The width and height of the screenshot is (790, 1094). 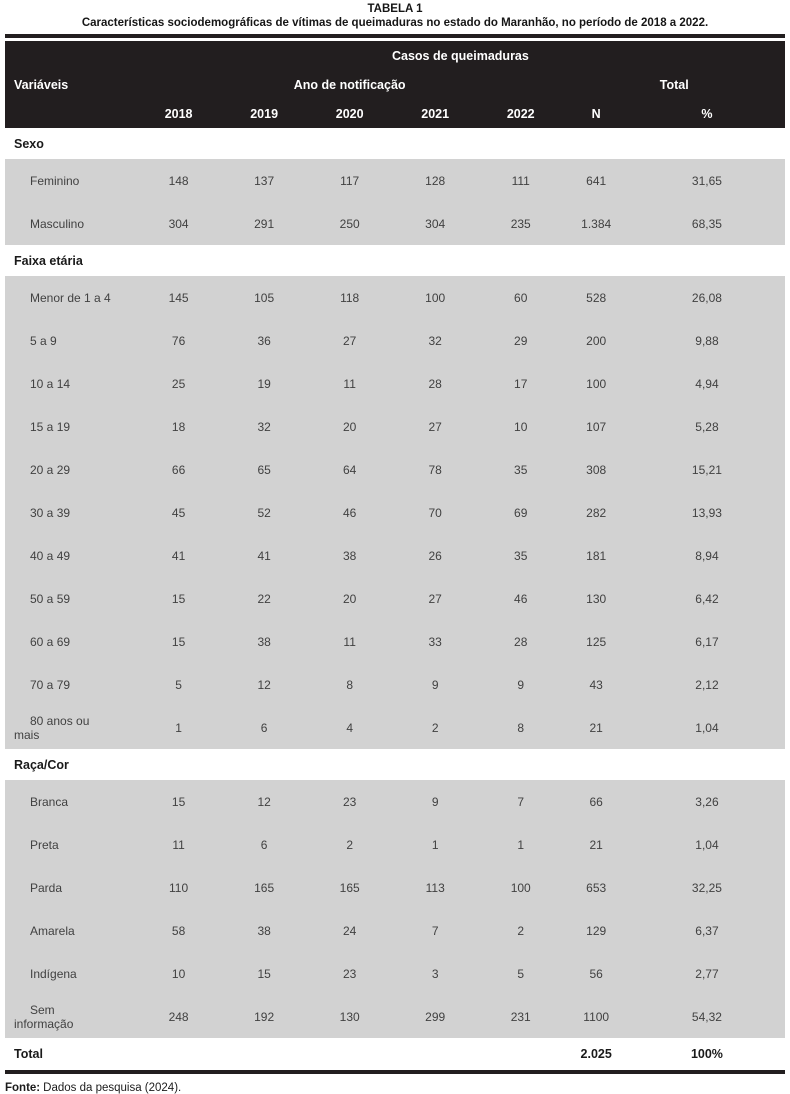 I want to click on row-label: 20 a 29, so click(x=70, y=469).